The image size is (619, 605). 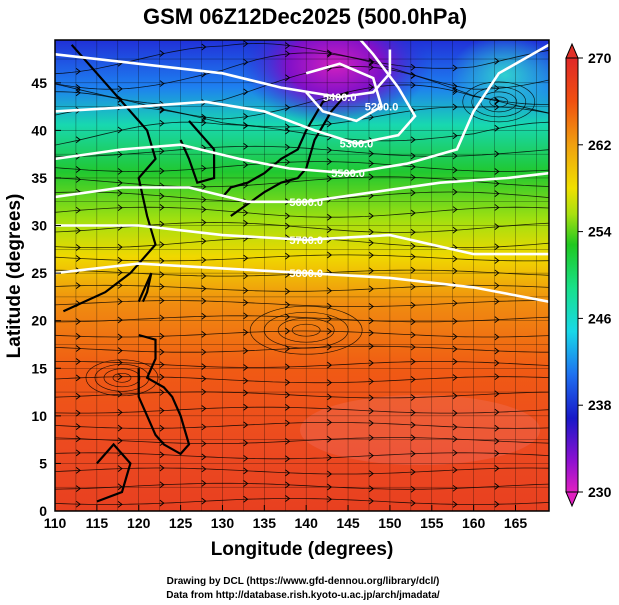 What do you see at coordinates (306, 274) in the screenshot?
I see `contour-label: 5800.0` at bounding box center [306, 274].